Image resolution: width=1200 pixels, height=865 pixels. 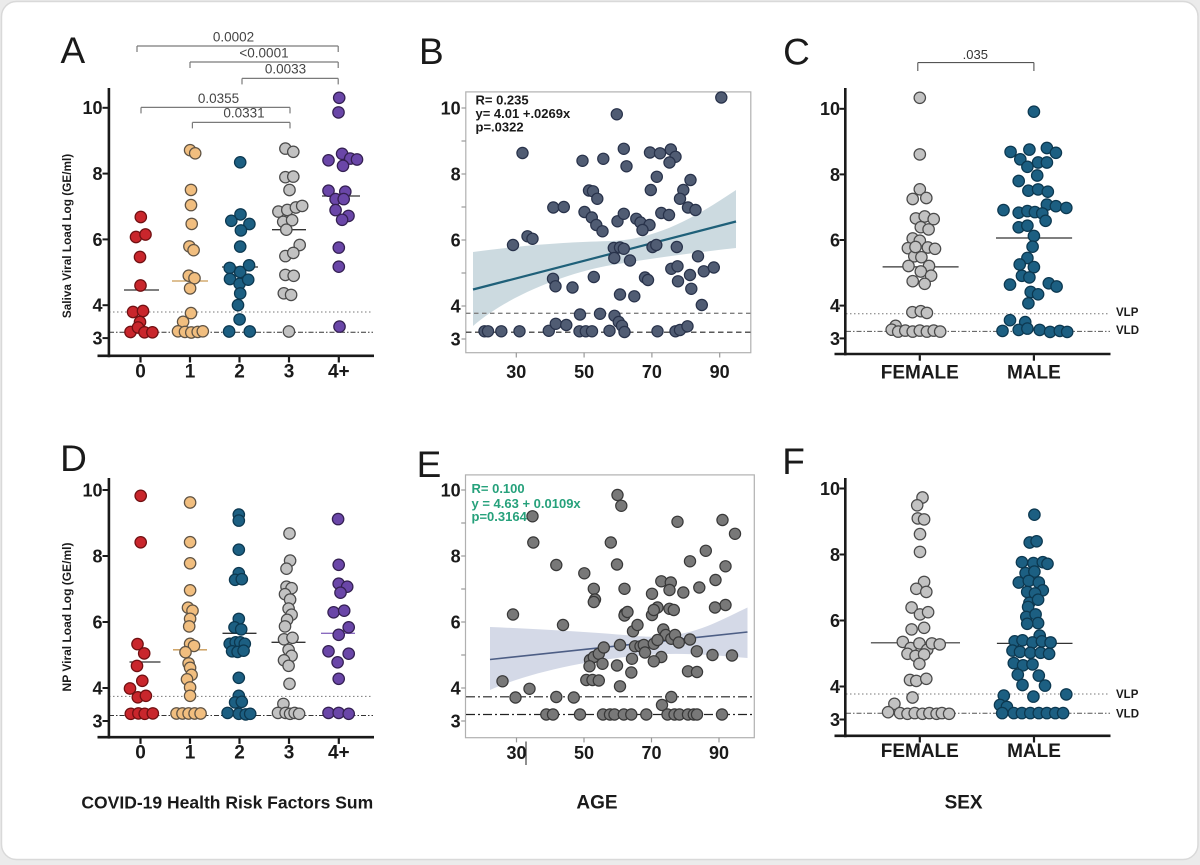 What do you see at coordinates (502, 100) in the screenshot?
I see `svg-text: R= 0.235` at bounding box center [502, 100].